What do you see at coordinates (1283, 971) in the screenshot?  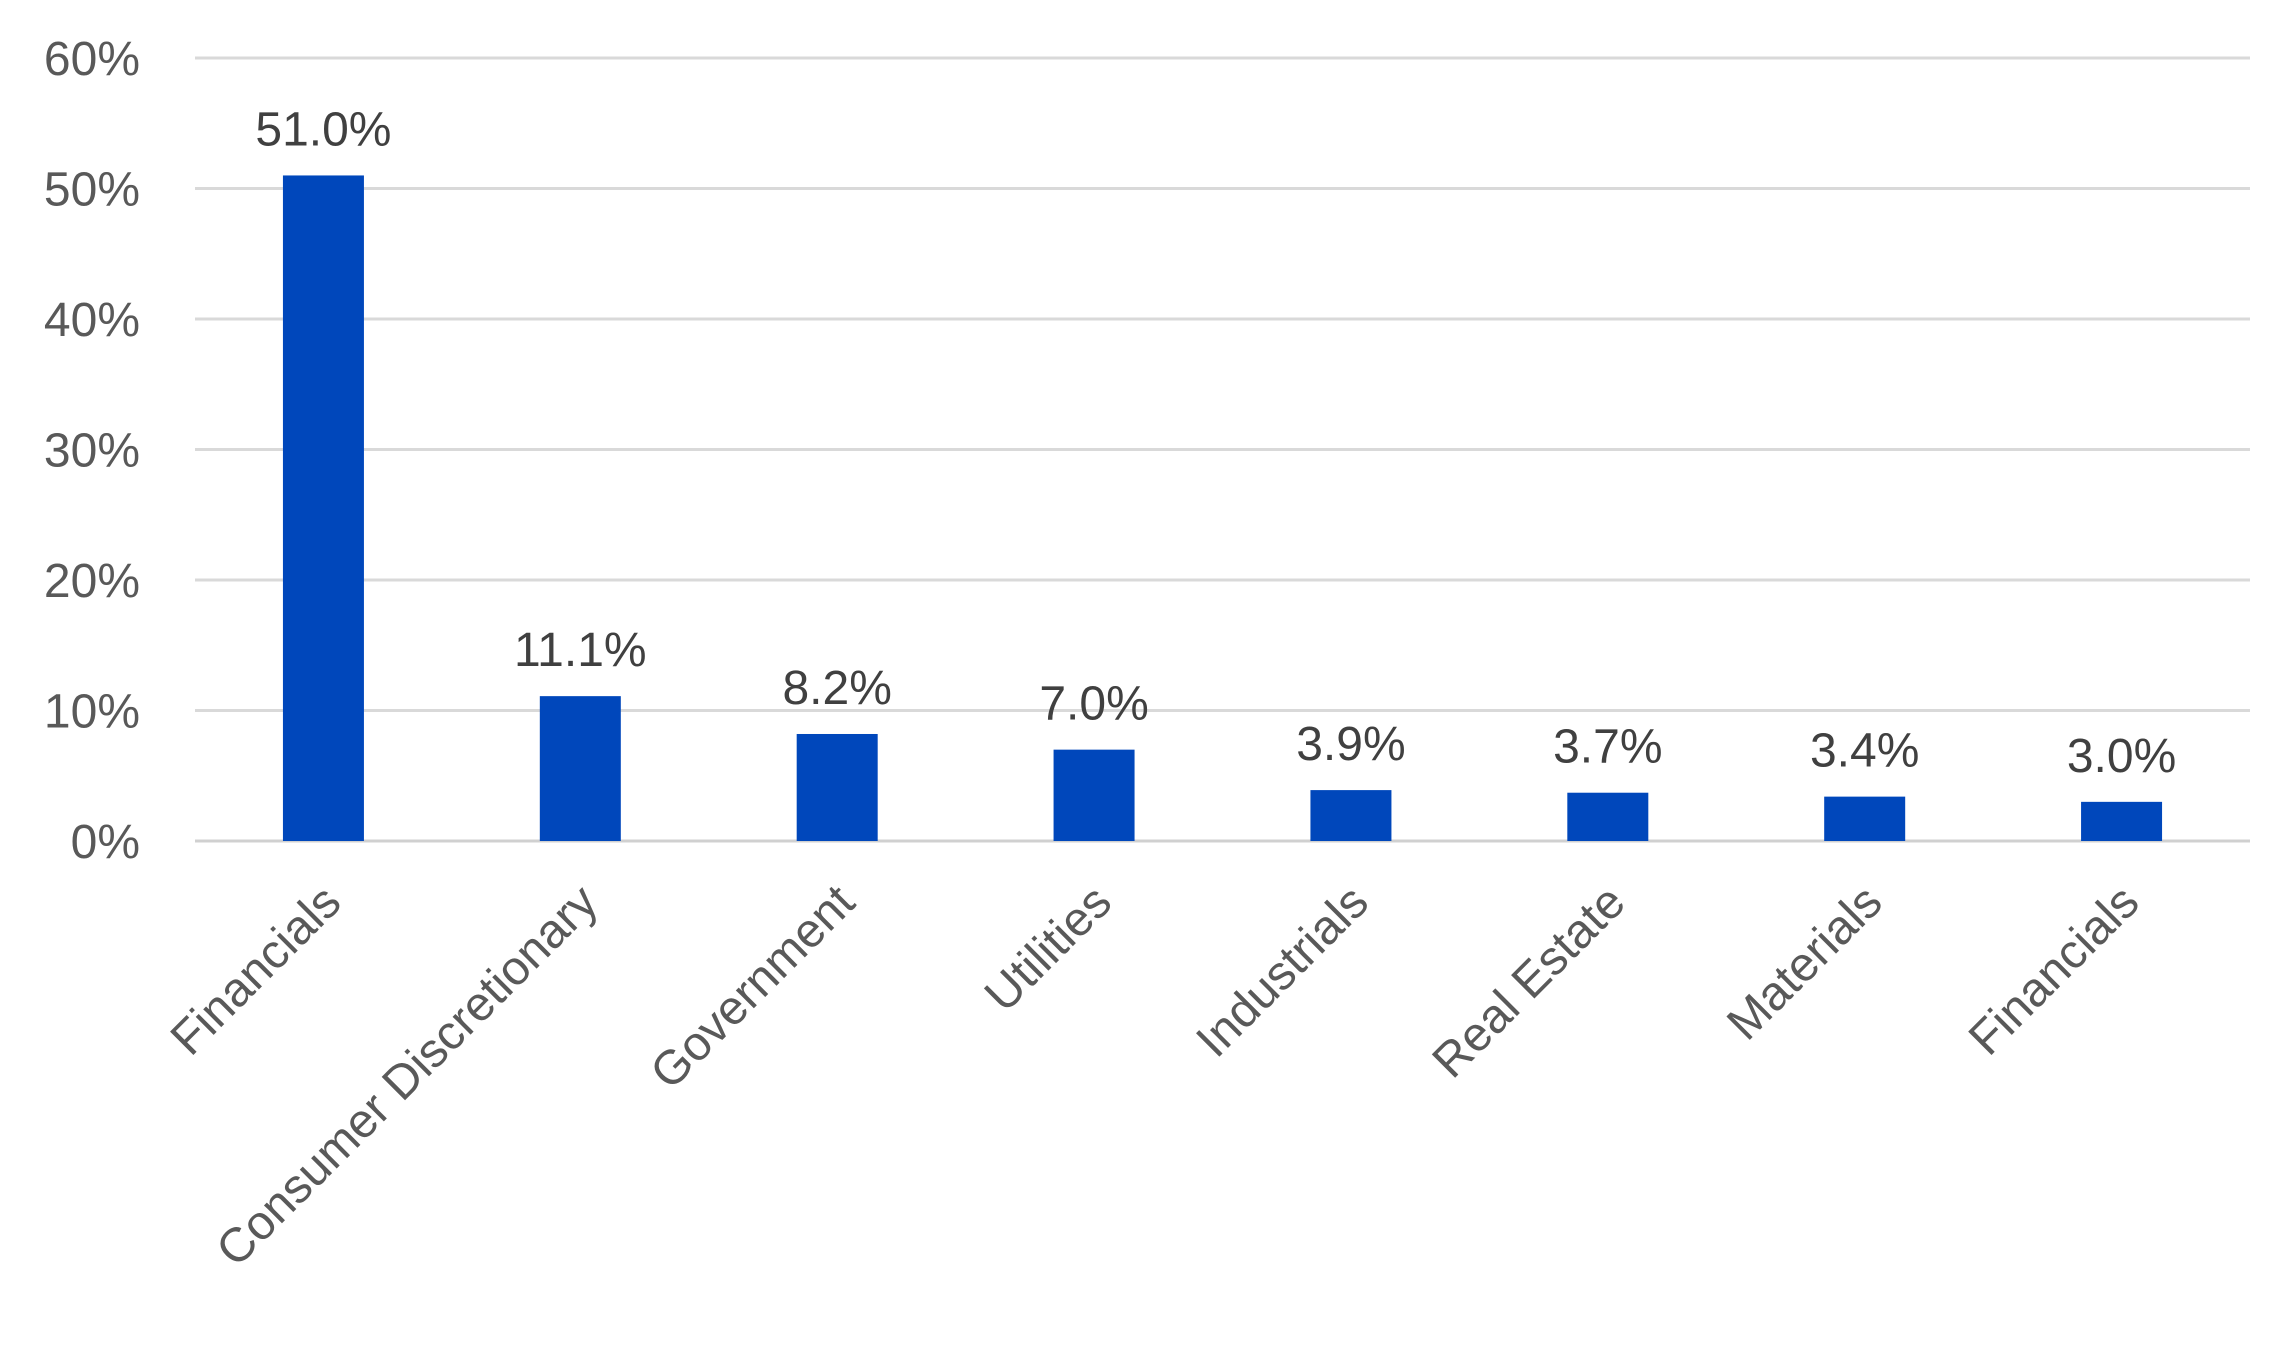 I see `x-tick-label: Industrials` at bounding box center [1283, 971].